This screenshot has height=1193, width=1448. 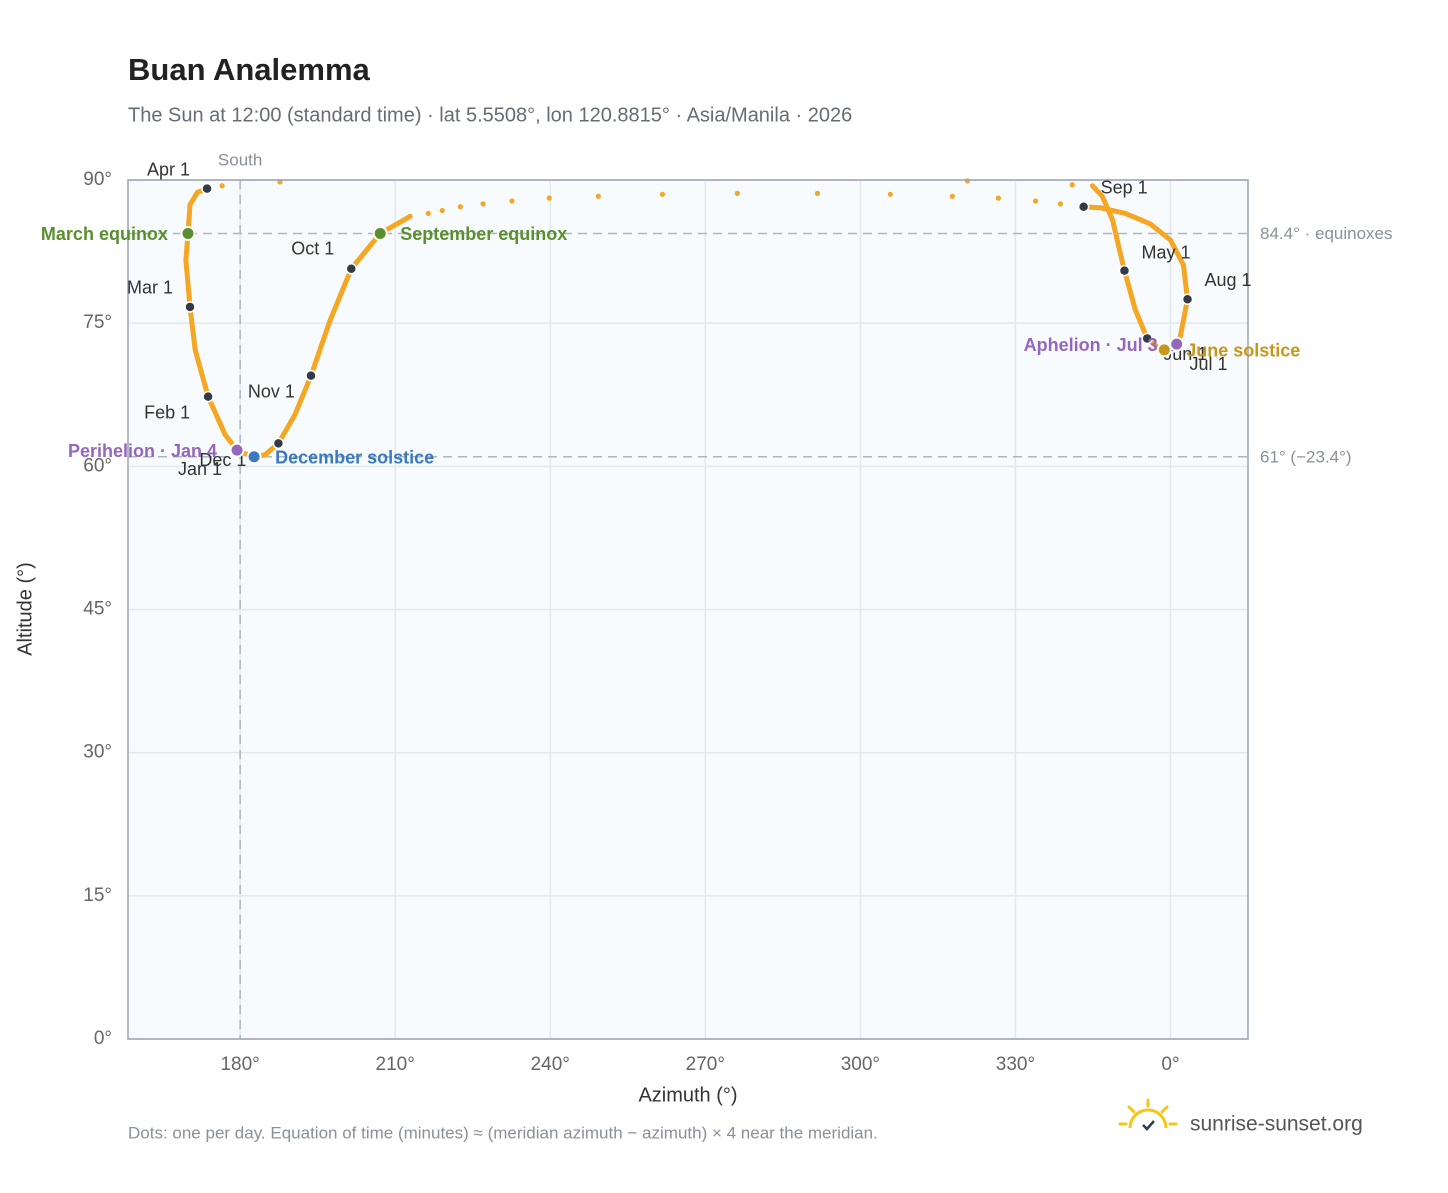 I want to click on y-tick-label: 75°, so click(x=97, y=322).